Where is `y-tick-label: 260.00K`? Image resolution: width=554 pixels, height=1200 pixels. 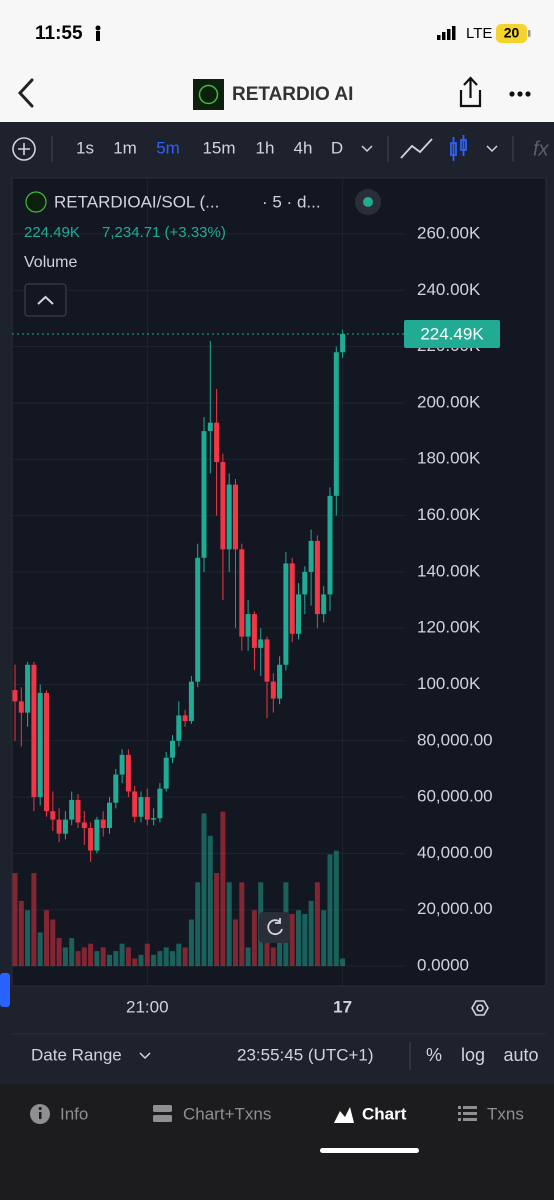 y-tick-label: 260.00K is located at coordinates (449, 233).